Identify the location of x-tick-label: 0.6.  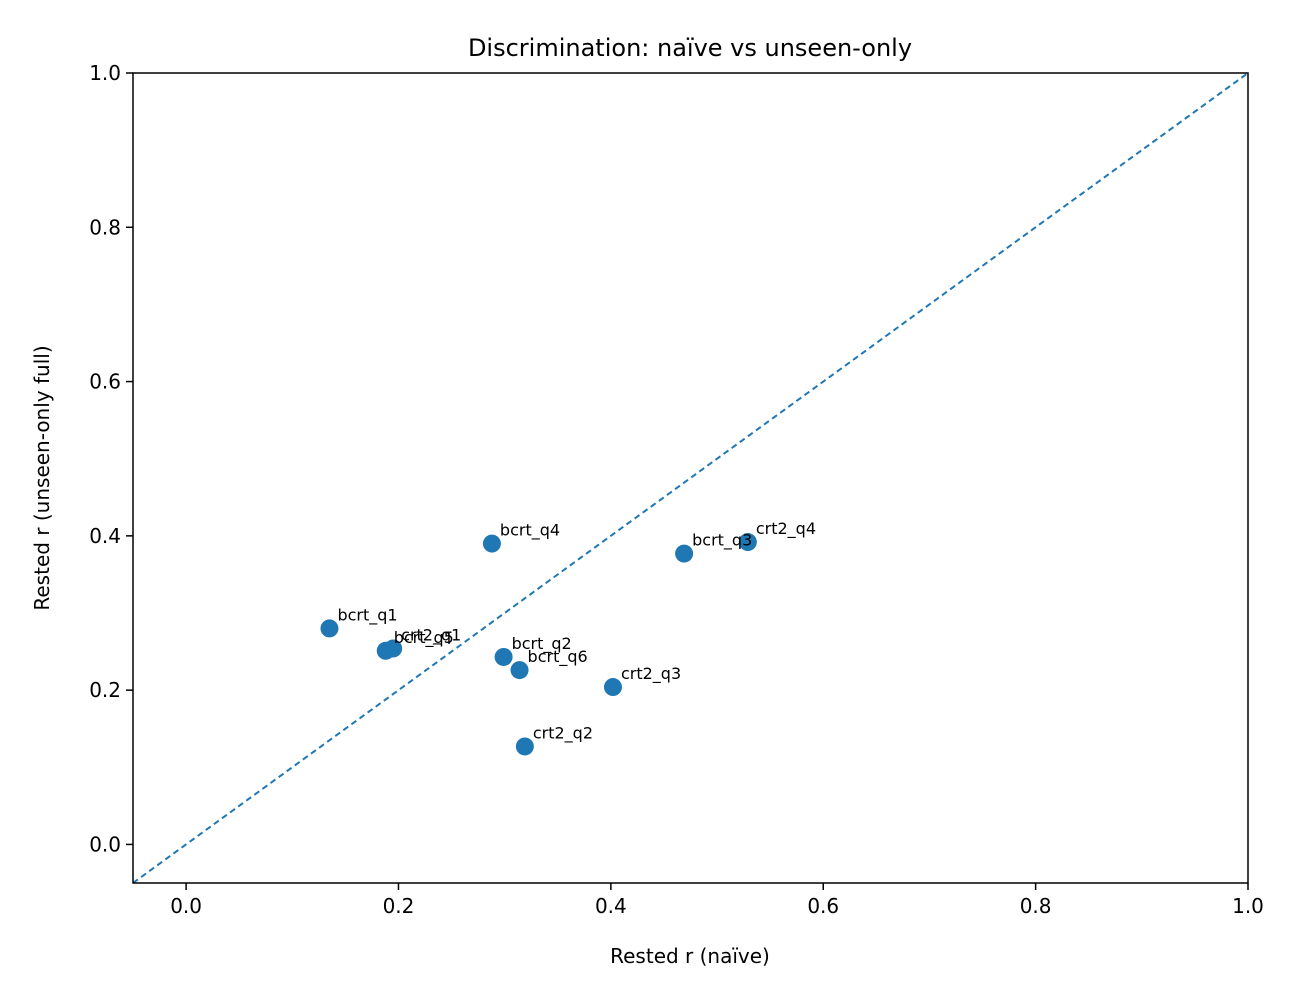
(823, 906).